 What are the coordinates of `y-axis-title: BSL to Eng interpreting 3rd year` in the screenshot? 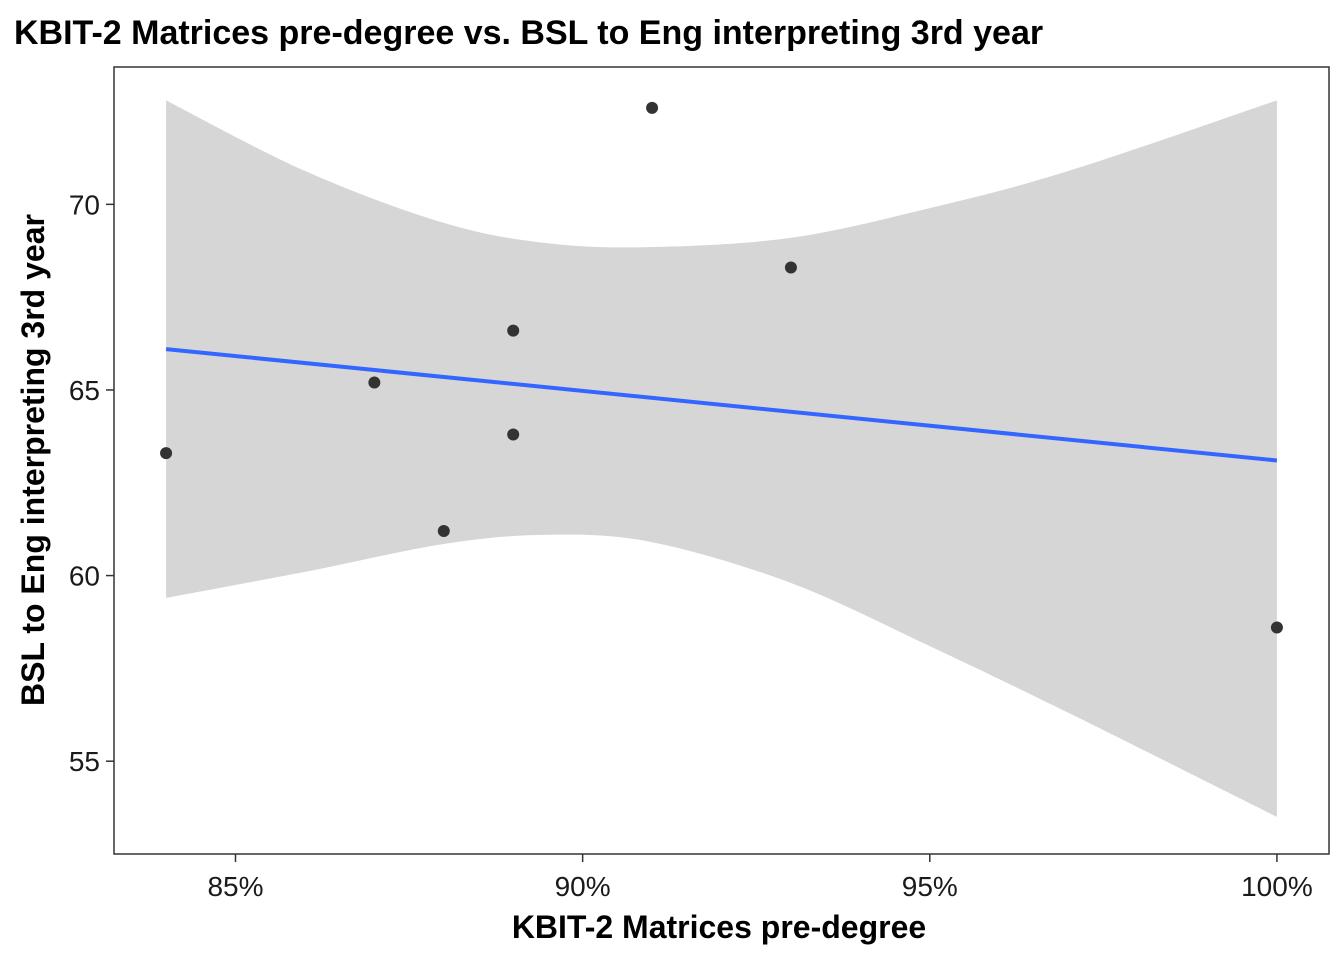 It's located at (33, 460).